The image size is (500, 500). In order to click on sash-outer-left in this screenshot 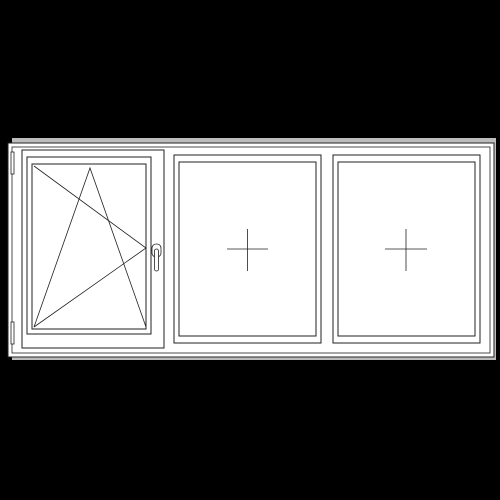, I will do `click(93, 249)`.